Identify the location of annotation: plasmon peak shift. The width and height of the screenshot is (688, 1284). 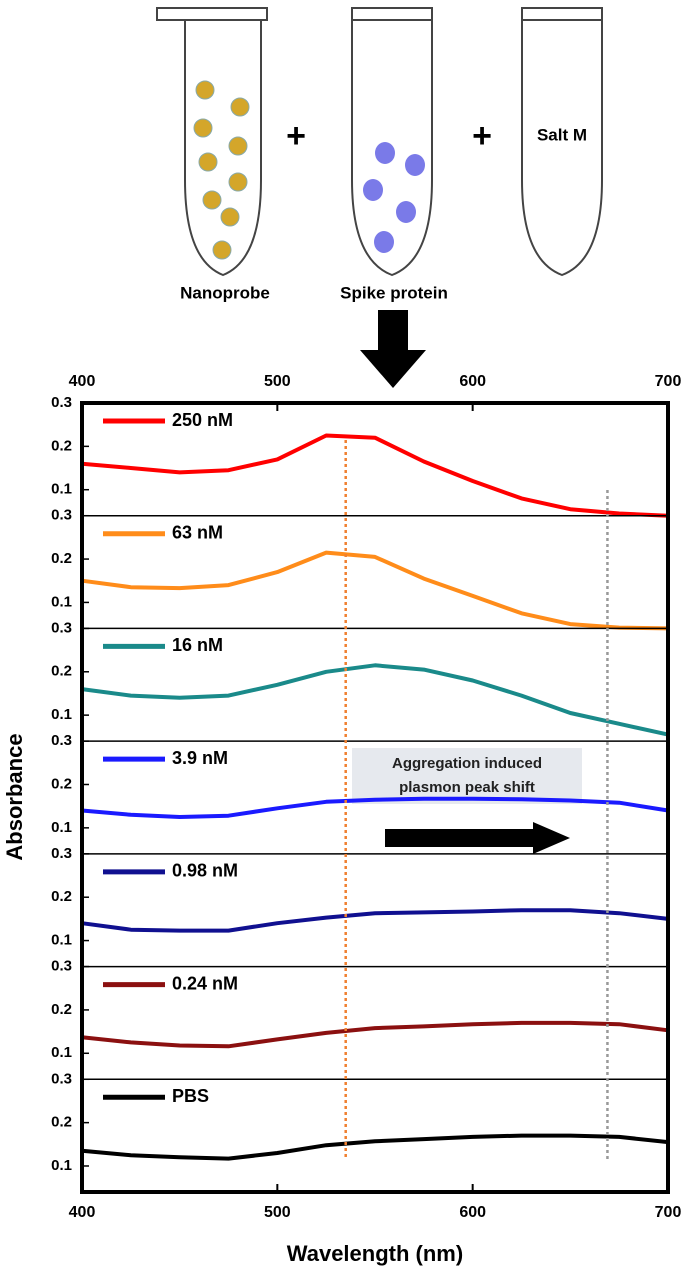
(467, 787).